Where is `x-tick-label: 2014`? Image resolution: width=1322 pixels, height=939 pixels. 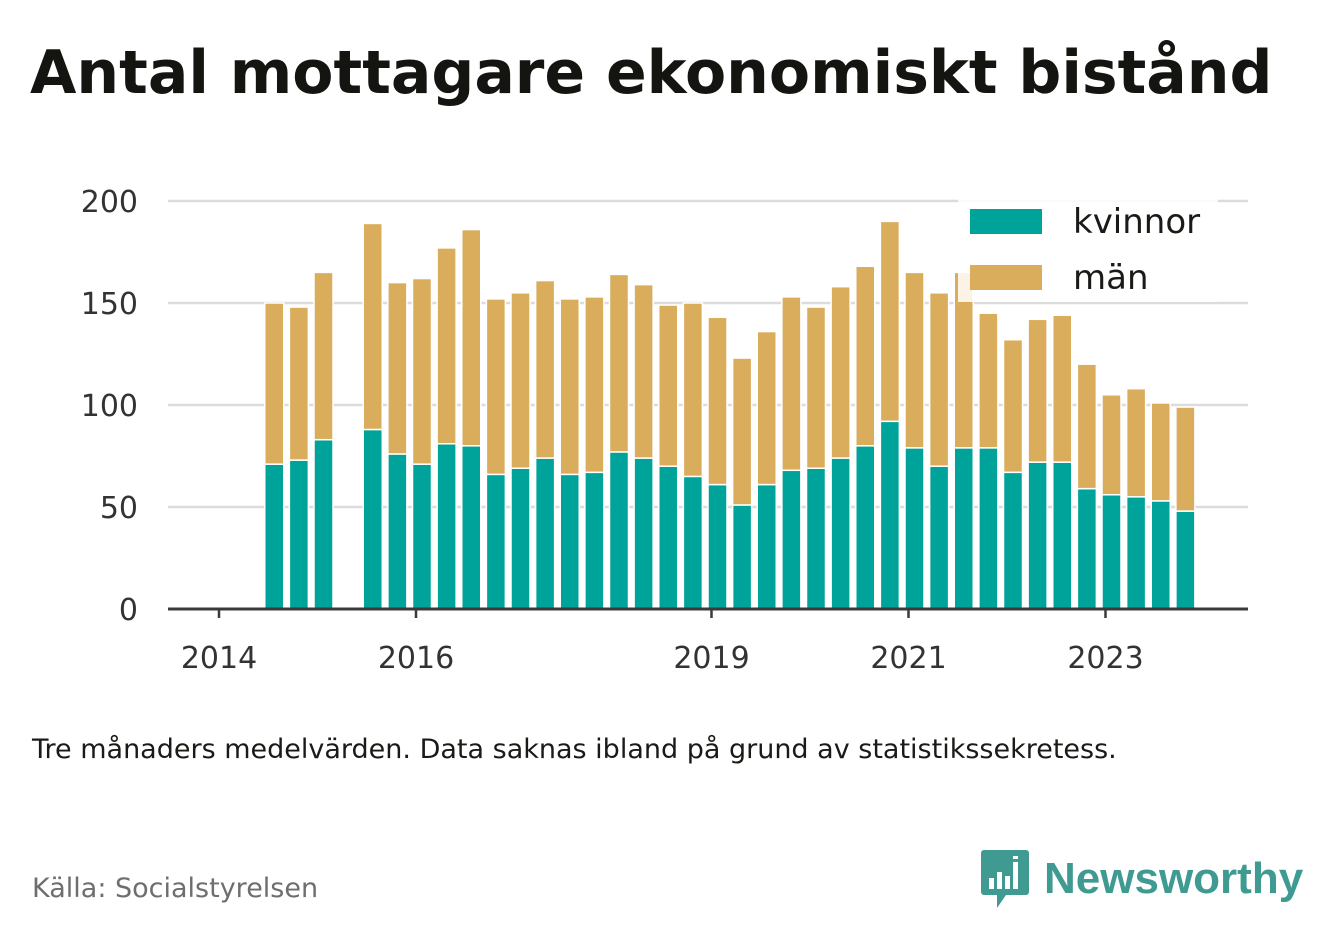
x-tick-label: 2014 is located at coordinates (219, 658).